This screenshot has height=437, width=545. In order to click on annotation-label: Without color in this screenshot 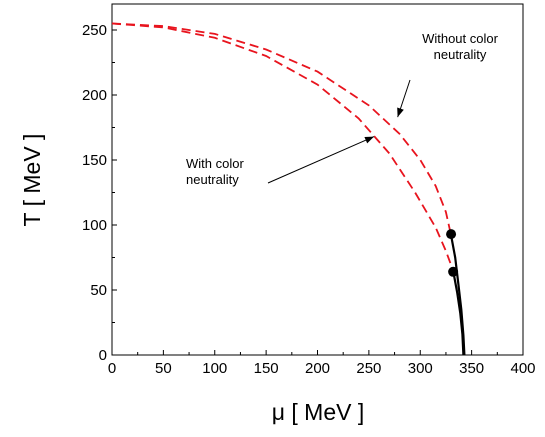, I will do `click(460, 38)`.